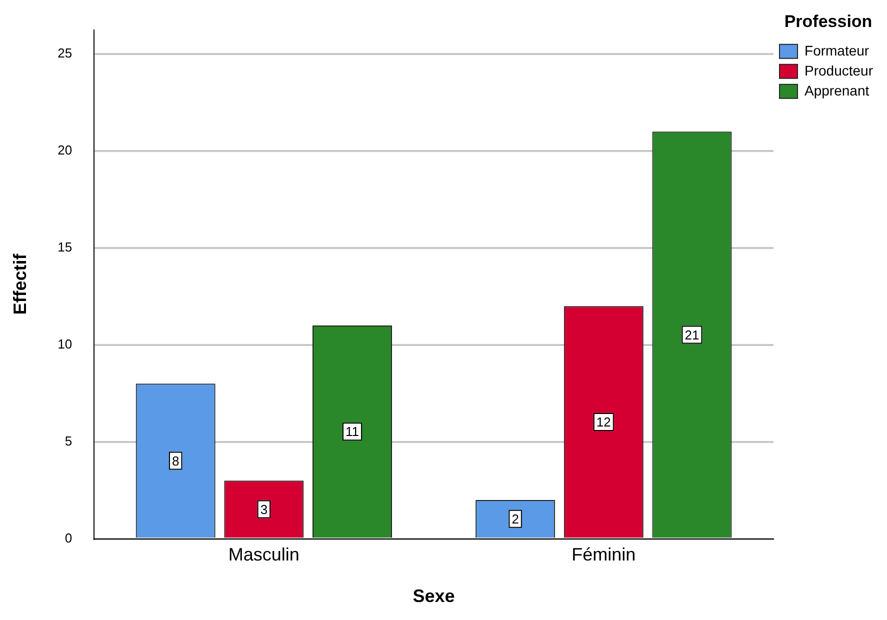  I want to click on legend-title: Profession, so click(828, 22).